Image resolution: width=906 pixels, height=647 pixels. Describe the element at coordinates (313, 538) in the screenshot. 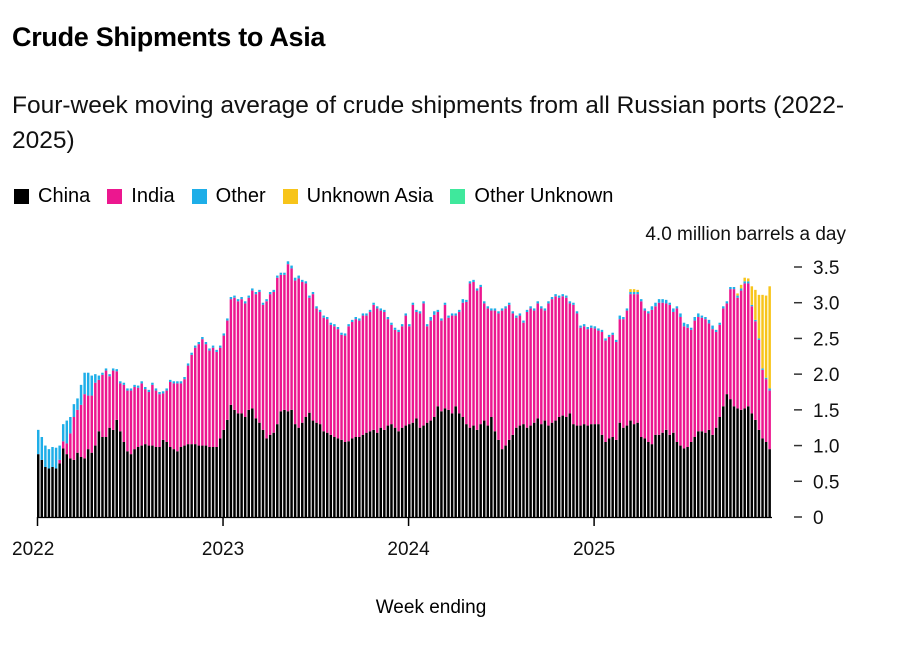

I see `x-axis: 2022 2023 2024 2025` at that location.